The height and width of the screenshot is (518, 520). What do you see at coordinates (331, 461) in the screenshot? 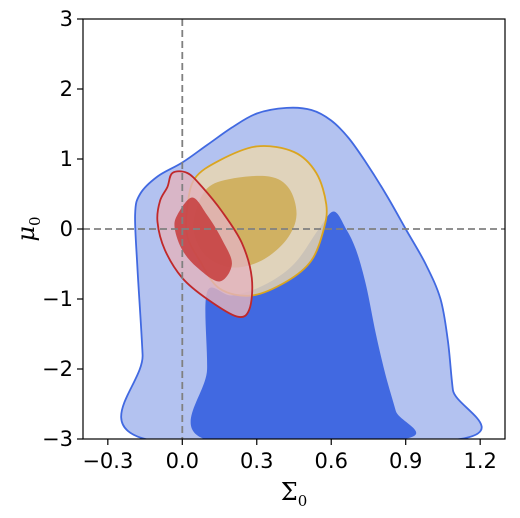
I see `x-tick-label: 0.6` at bounding box center [331, 461].